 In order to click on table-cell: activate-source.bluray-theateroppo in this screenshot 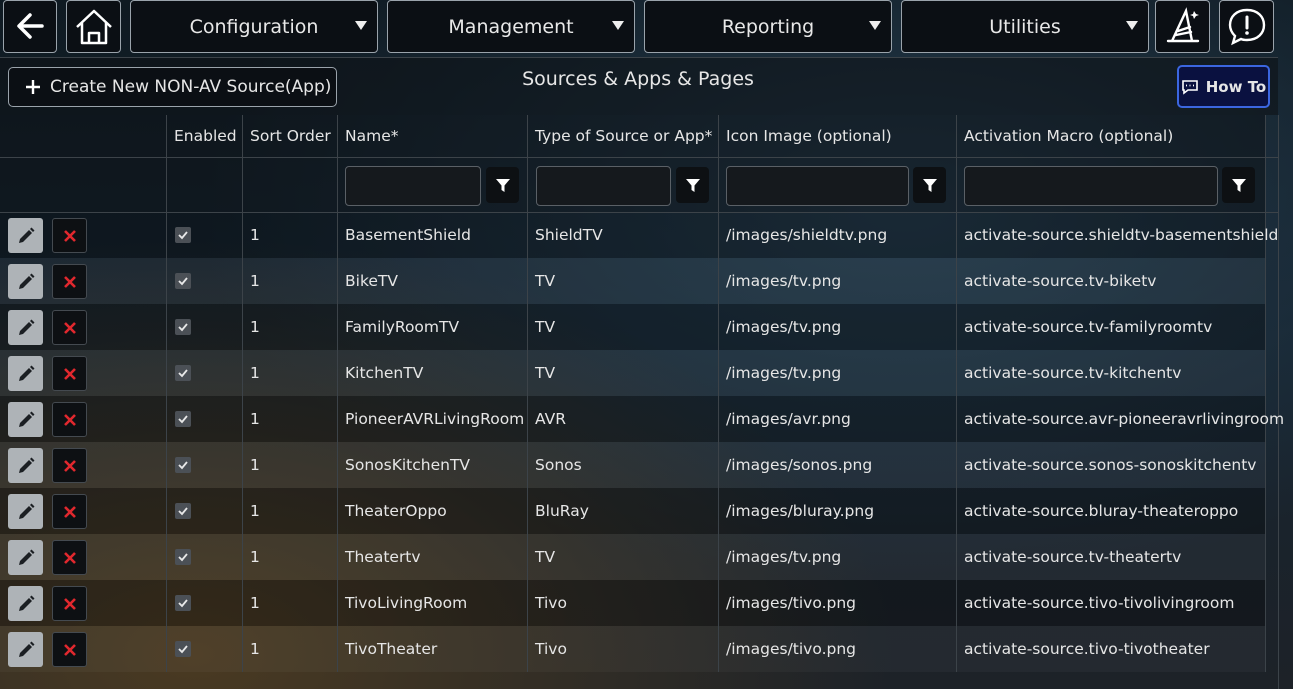, I will do `click(1101, 511)`.